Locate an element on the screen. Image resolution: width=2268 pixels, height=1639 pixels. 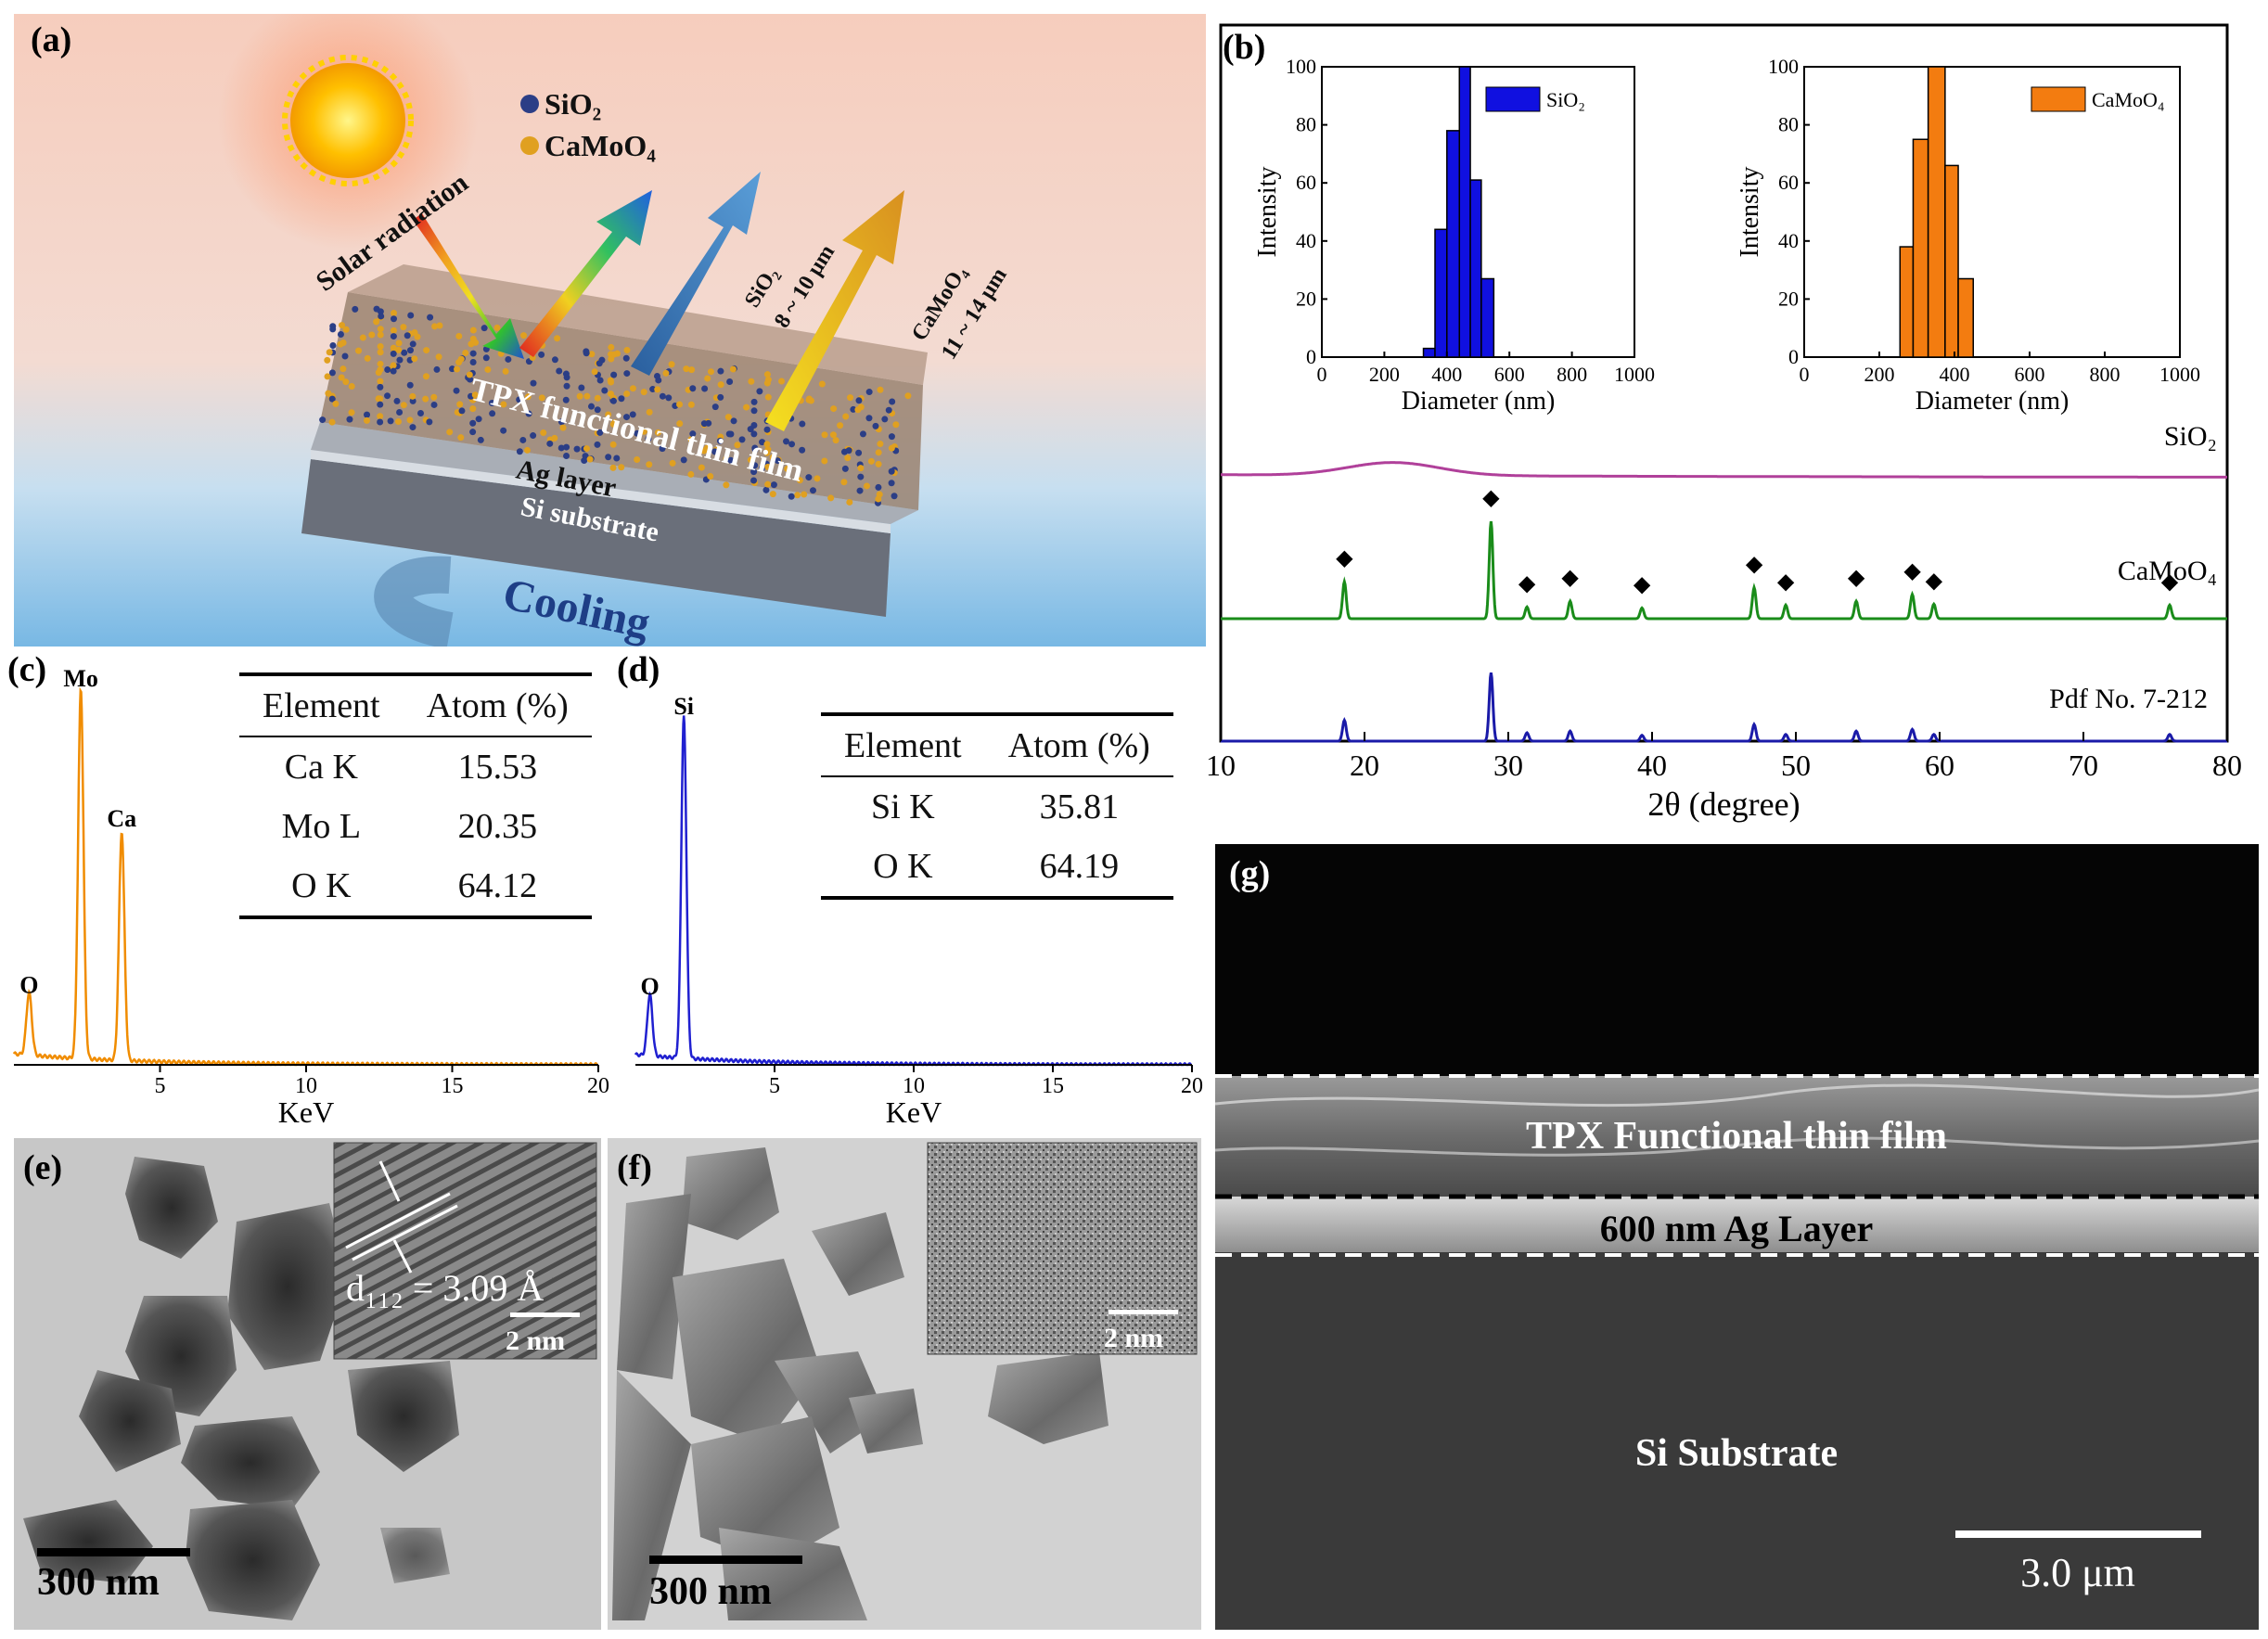
peak-label: O is located at coordinates (28, 984).